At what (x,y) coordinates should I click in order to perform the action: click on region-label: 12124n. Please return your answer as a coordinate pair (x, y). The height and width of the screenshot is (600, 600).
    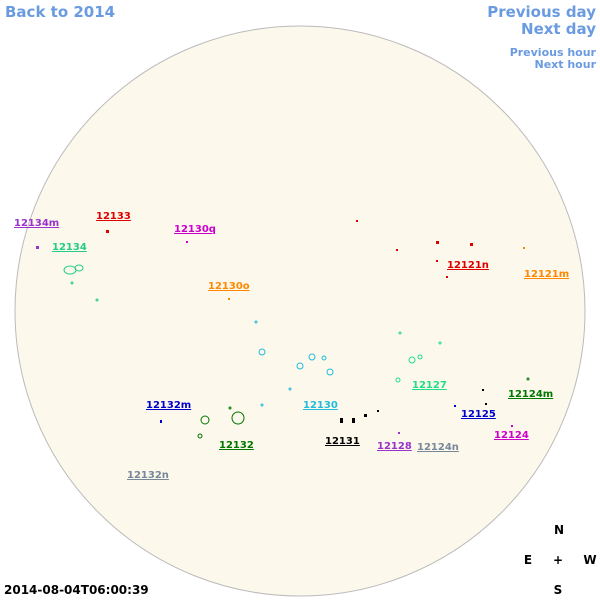
    Looking at the image, I should click on (438, 447).